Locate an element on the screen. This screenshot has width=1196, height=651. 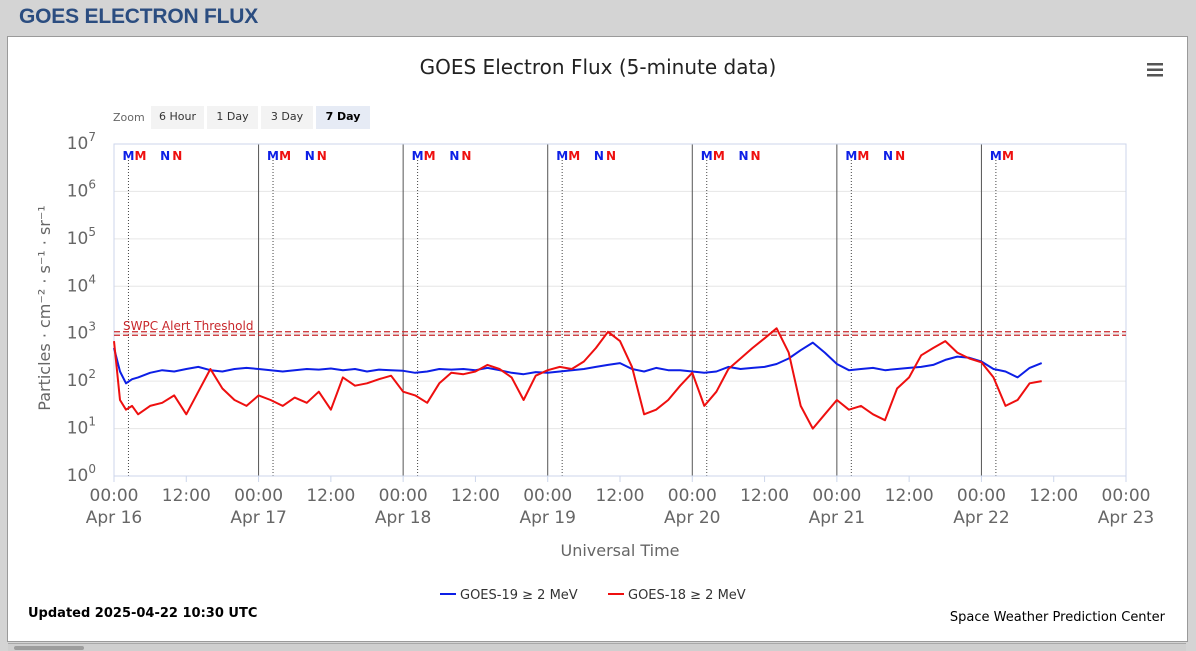
y-tick-label: 10⁷ is located at coordinates (81, 142).